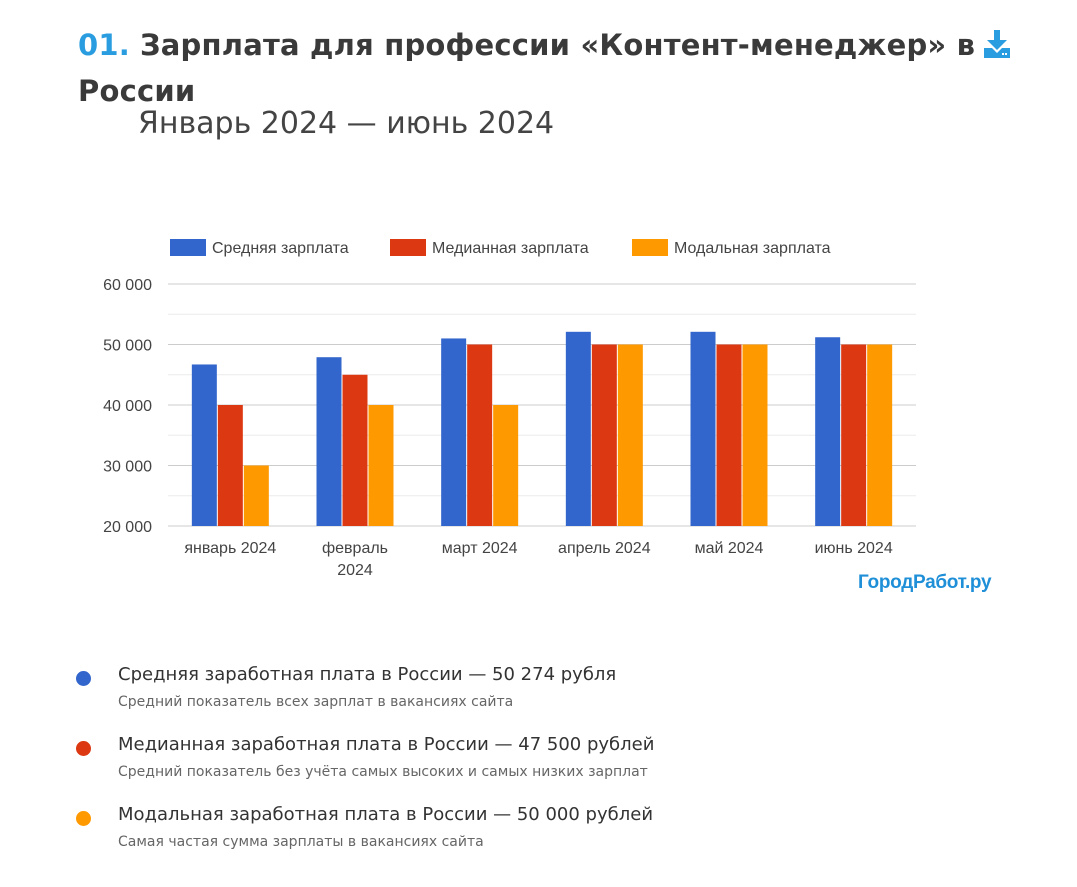  I want to click on y-tick-label: 30 000, so click(127, 467).